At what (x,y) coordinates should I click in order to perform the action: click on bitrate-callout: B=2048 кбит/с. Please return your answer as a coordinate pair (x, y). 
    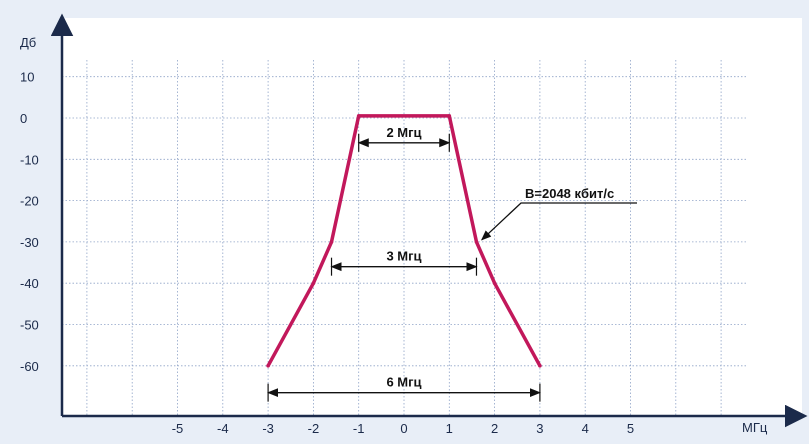
    Looking at the image, I should click on (558, 213).